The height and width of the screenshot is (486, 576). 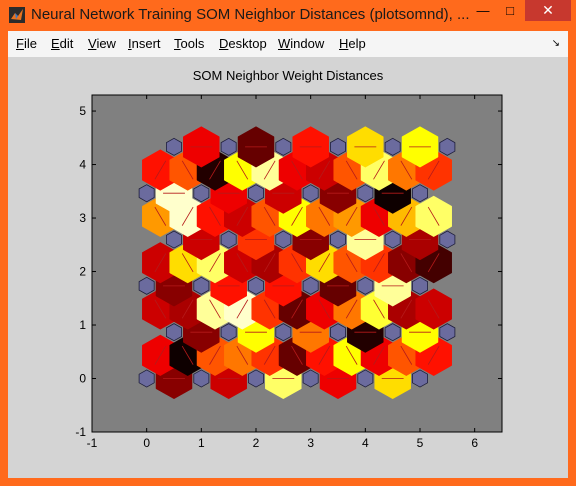 What do you see at coordinates (201, 443) in the screenshot?
I see `x-tick-label: 1` at bounding box center [201, 443].